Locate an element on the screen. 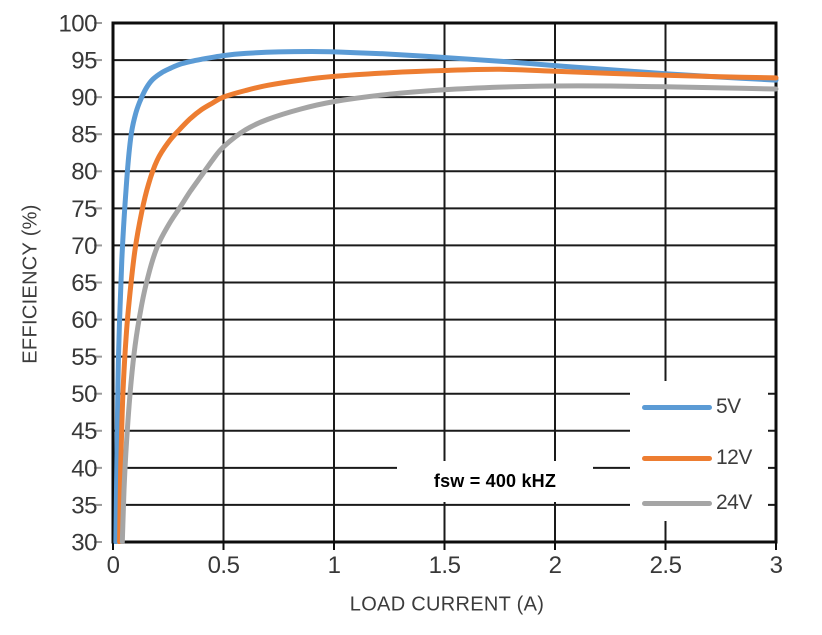  legend-item-24v: 24V is located at coordinates (697, 503).